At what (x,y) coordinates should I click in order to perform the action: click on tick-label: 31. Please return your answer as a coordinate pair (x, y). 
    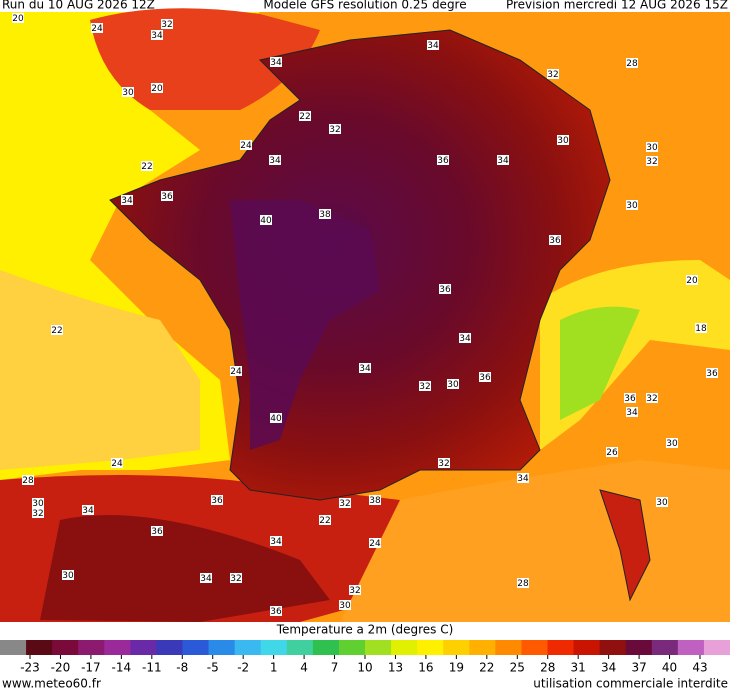
    Looking at the image, I should click on (578, 668).